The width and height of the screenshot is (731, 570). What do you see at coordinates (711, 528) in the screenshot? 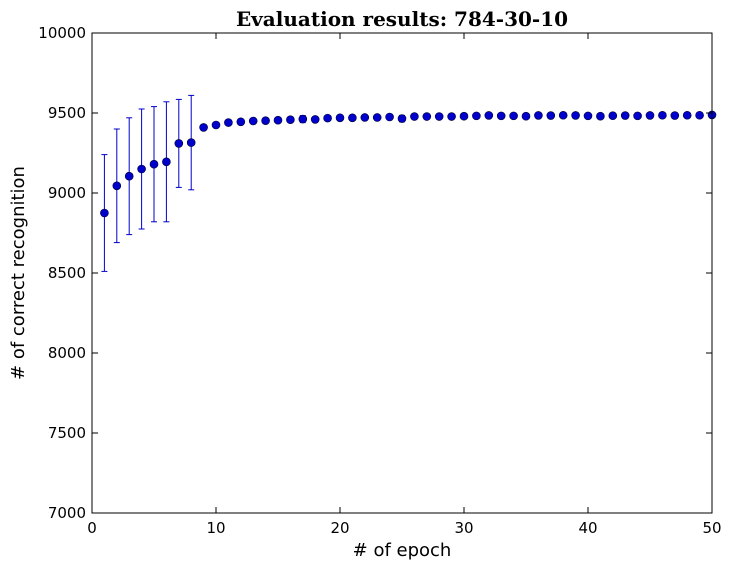
I see `x-tick-label: 50` at bounding box center [711, 528].